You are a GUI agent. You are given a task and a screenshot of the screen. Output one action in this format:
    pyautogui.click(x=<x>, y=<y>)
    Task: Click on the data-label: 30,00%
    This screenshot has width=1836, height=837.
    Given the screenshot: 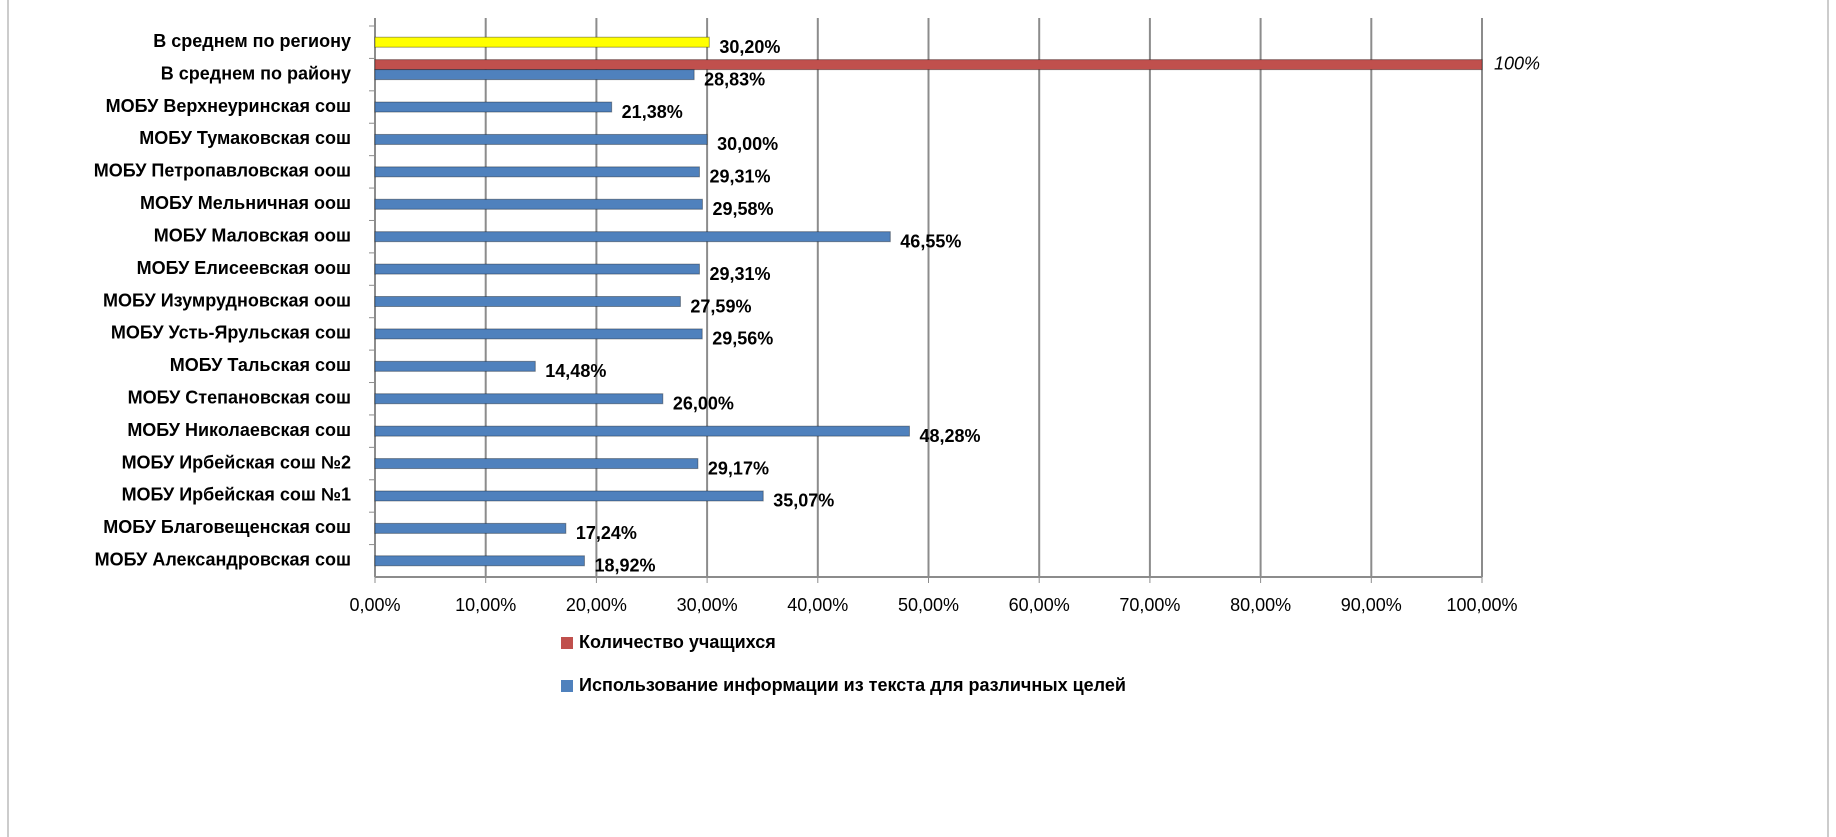 What is the action you would take?
    pyautogui.click(x=747, y=144)
    